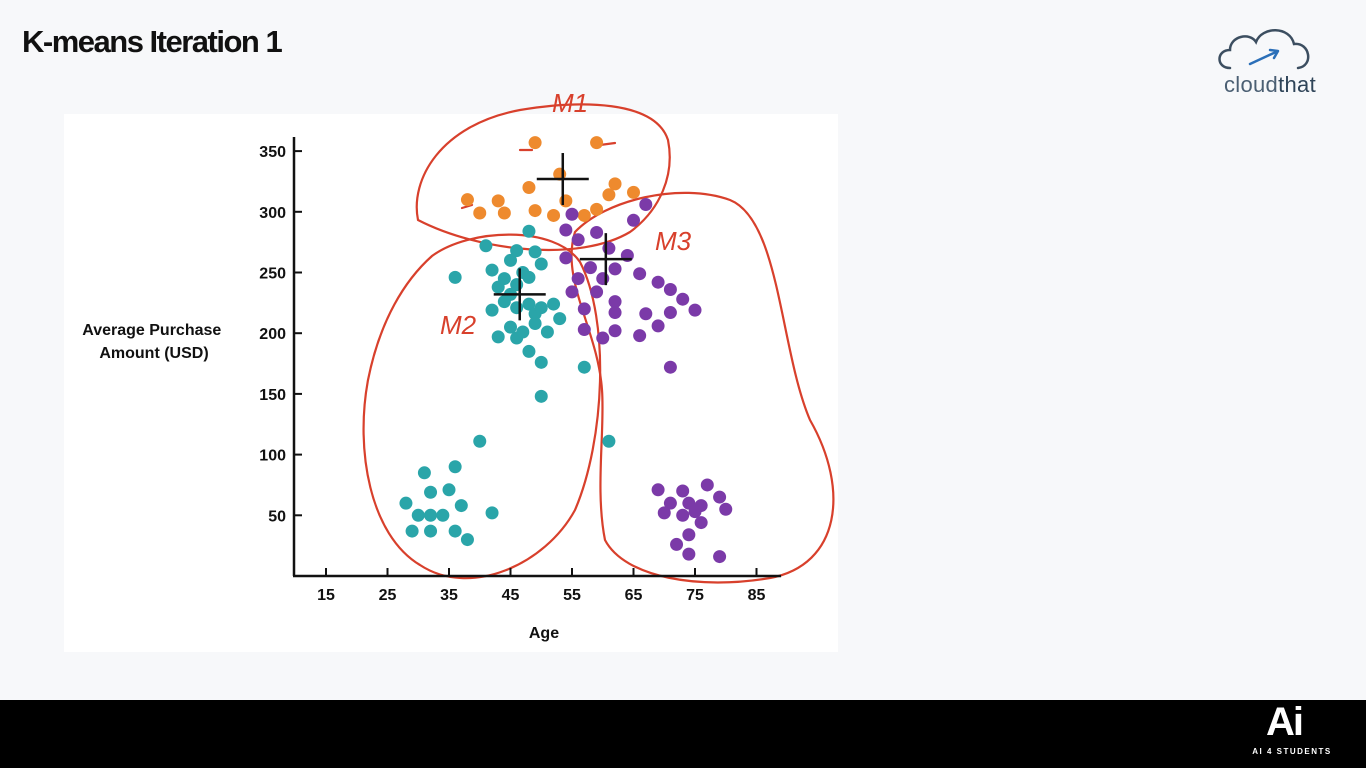  I want to click on ai-logo-subtitle: AI 4 STUDENTS, so click(1292, 751).